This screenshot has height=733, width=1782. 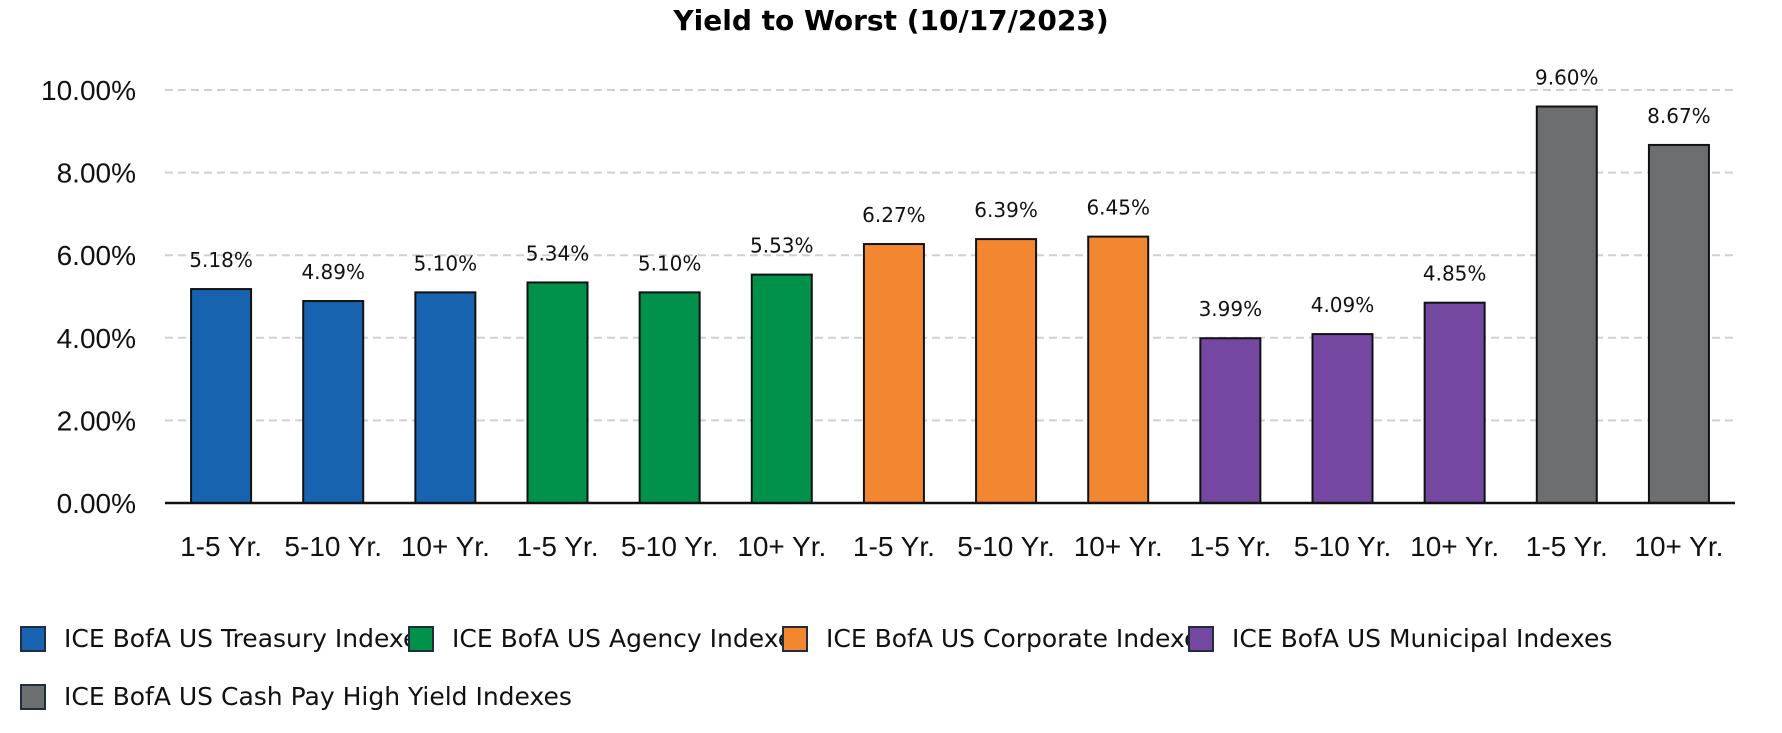 What do you see at coordinates (795, 638) in the screenshot?
I see `legend-swatch-corporate` at bounding box center [795, 638].